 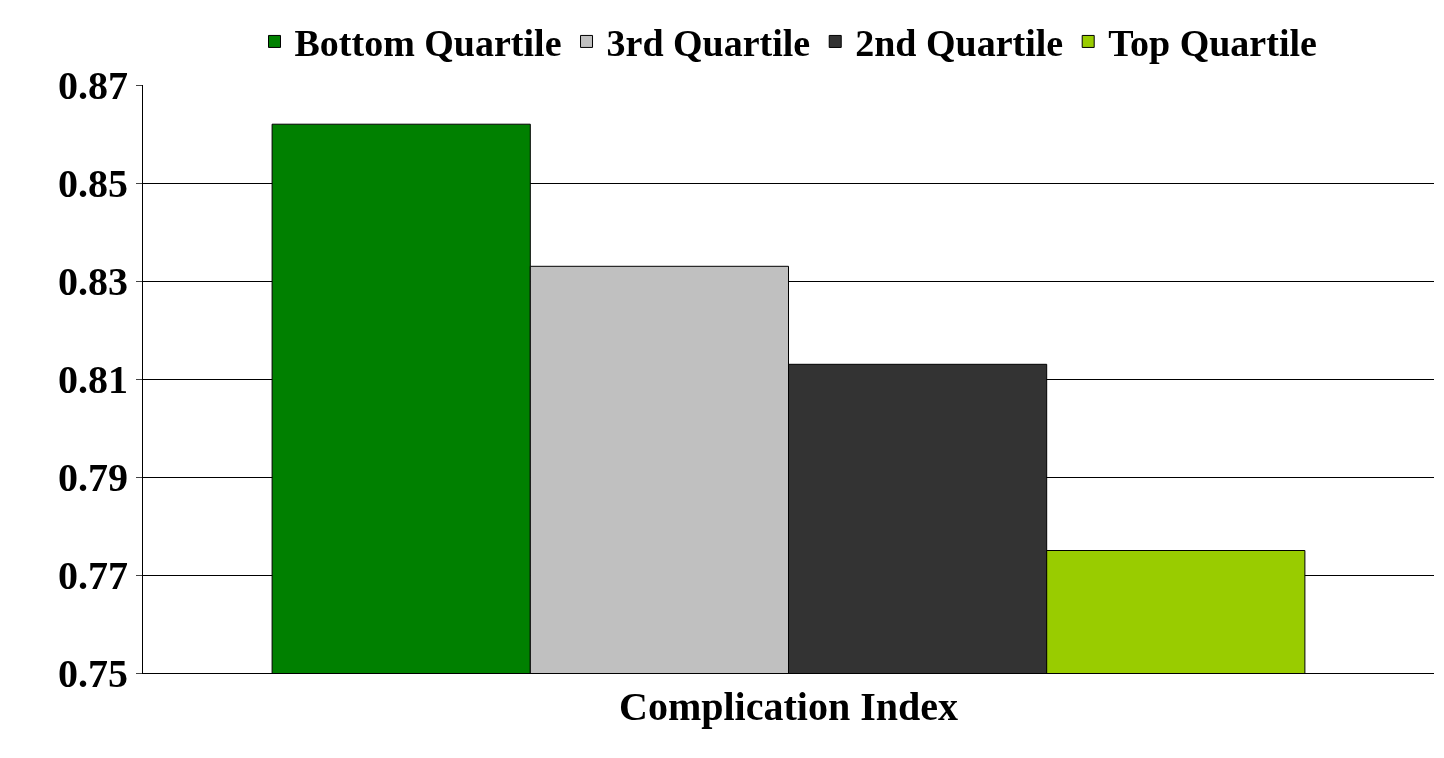 What do you see at coordinates (93, 575) in the screenshot?
I see `y-tick-label: 0.77` at bounding box center [93, 575].